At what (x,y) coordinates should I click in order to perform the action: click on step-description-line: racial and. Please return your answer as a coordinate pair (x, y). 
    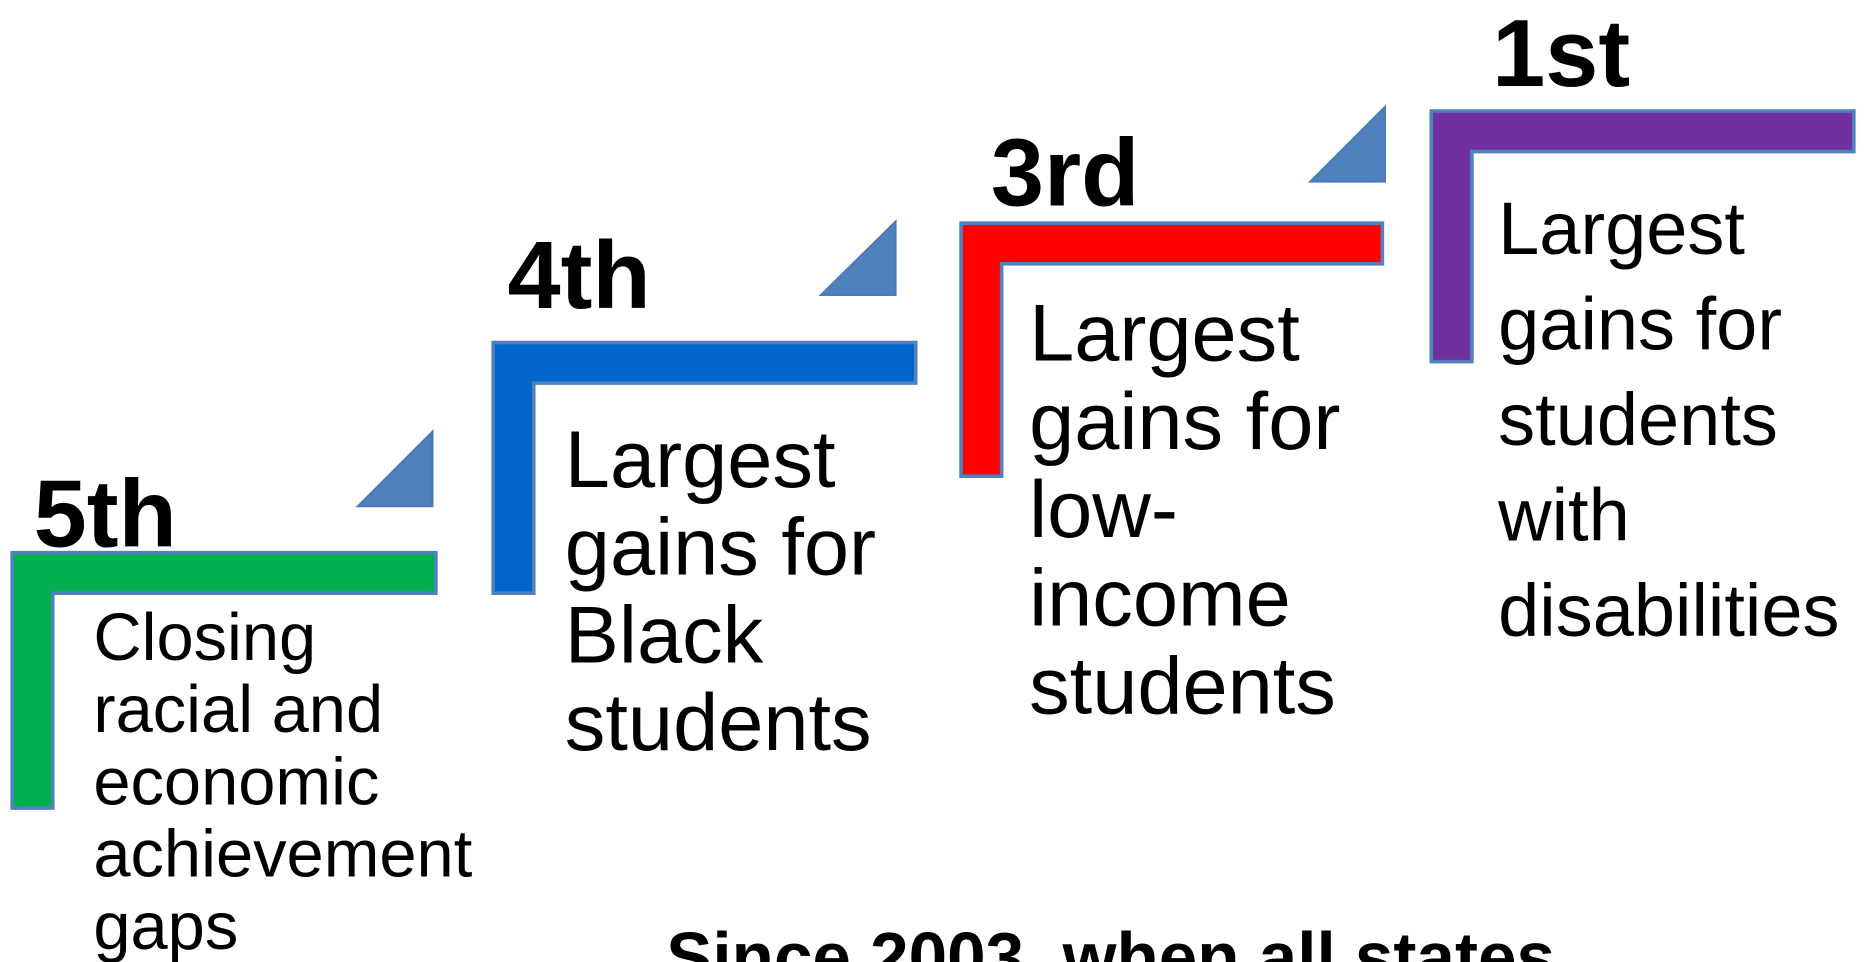
    Looking at the image, I should click on (238, 710).